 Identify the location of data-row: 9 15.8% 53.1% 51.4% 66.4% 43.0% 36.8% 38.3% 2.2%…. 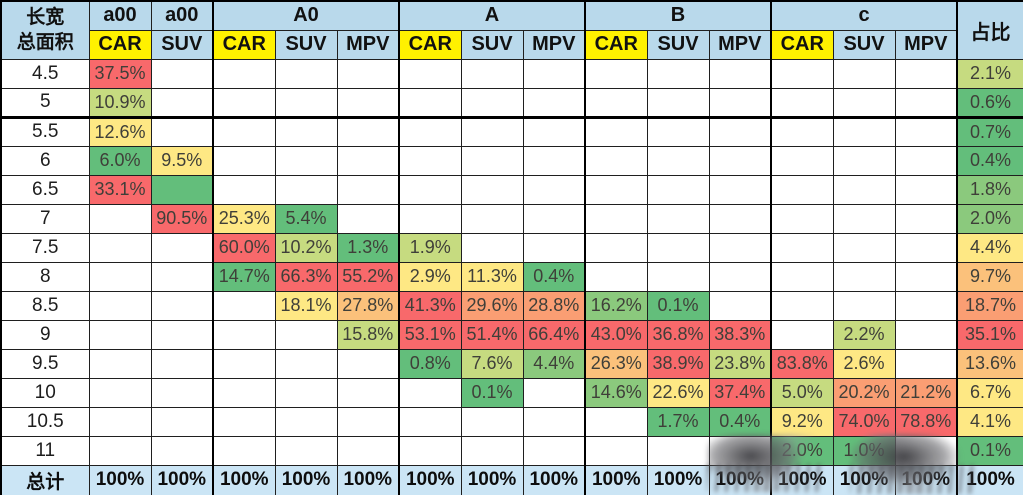
(511, 334).